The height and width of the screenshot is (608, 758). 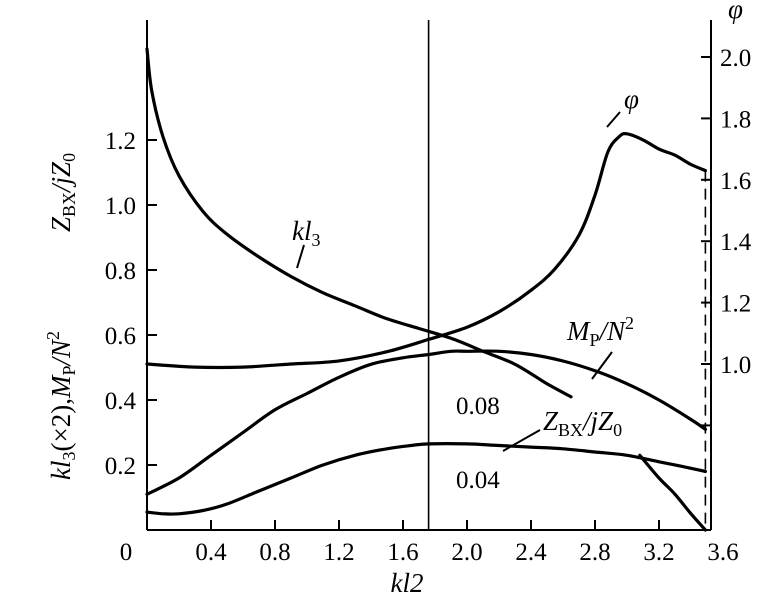 What do you see at coordinates (274, 552) in the screenshot?
I see `x-tick-label: 0.8` at bounding box center [274, 552].